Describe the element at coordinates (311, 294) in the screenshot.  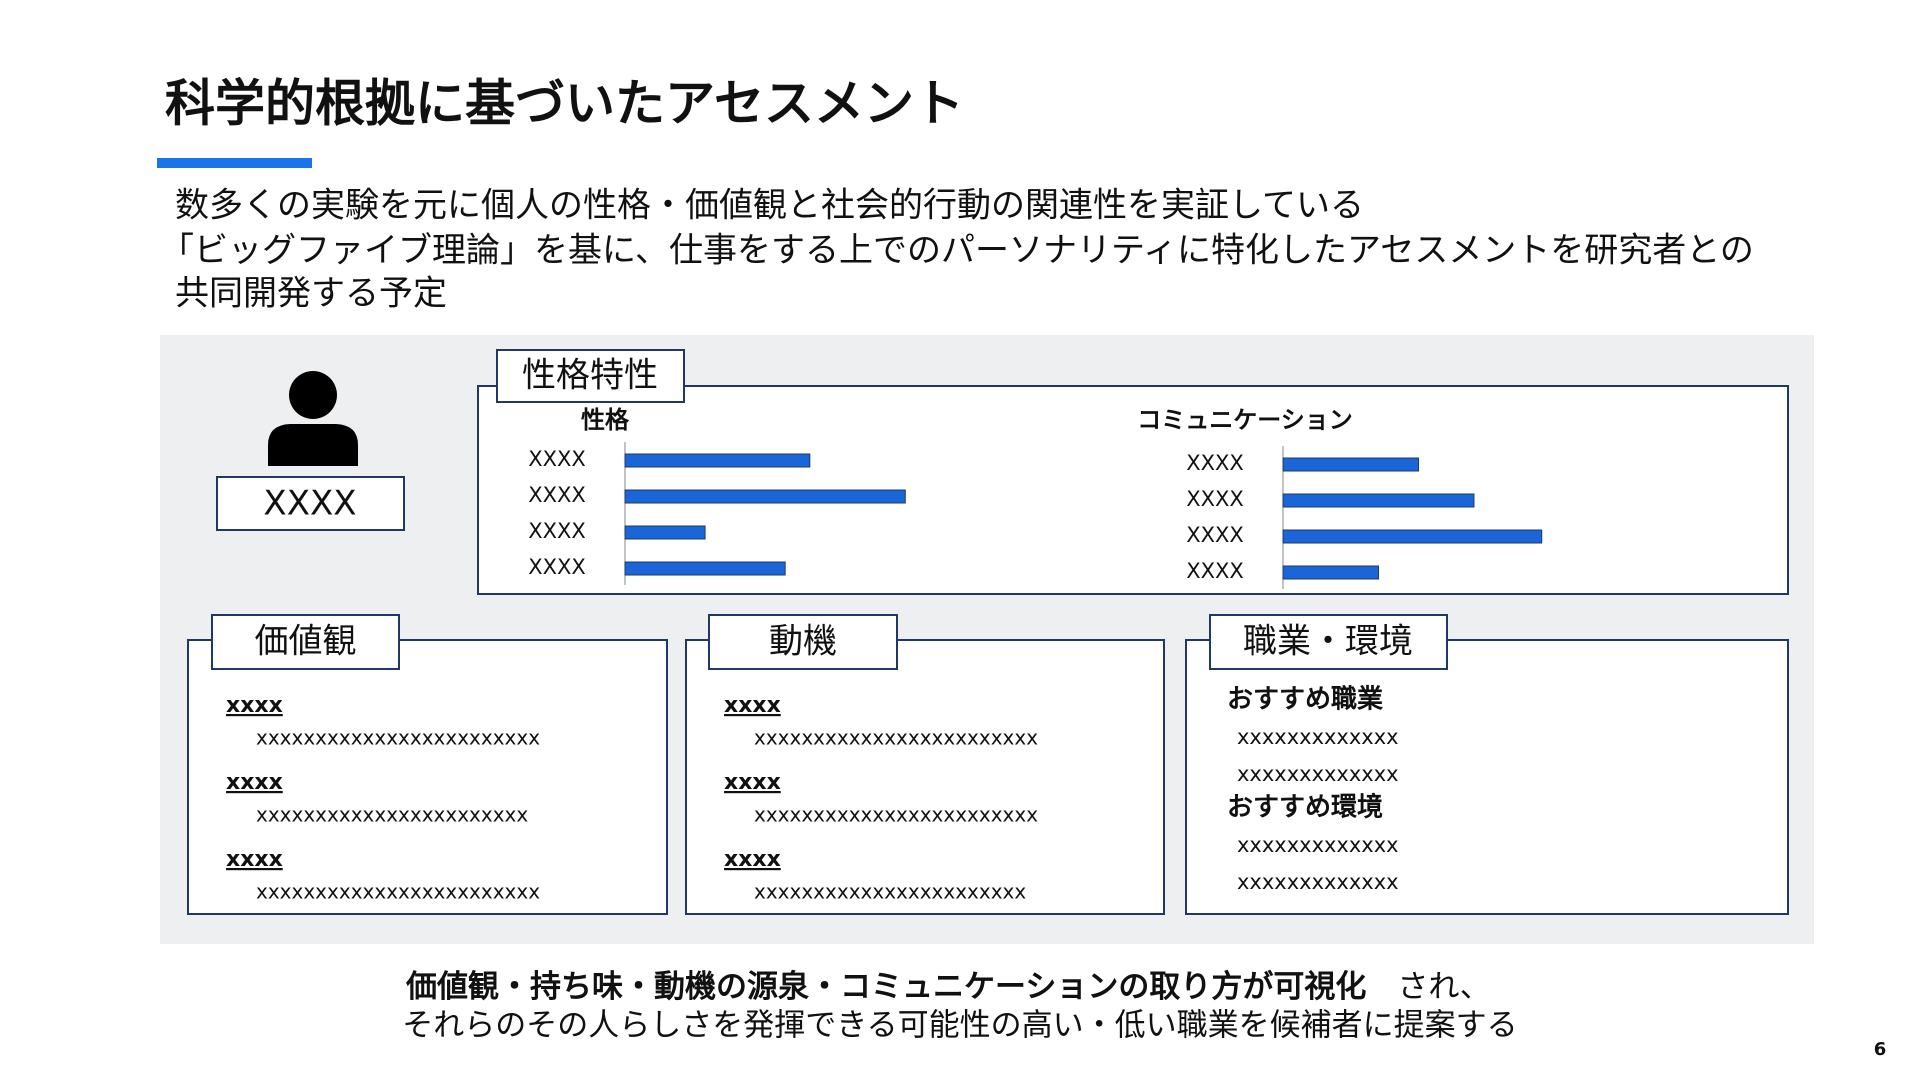
I see `intro-line: 共同開発する予定` at that location.